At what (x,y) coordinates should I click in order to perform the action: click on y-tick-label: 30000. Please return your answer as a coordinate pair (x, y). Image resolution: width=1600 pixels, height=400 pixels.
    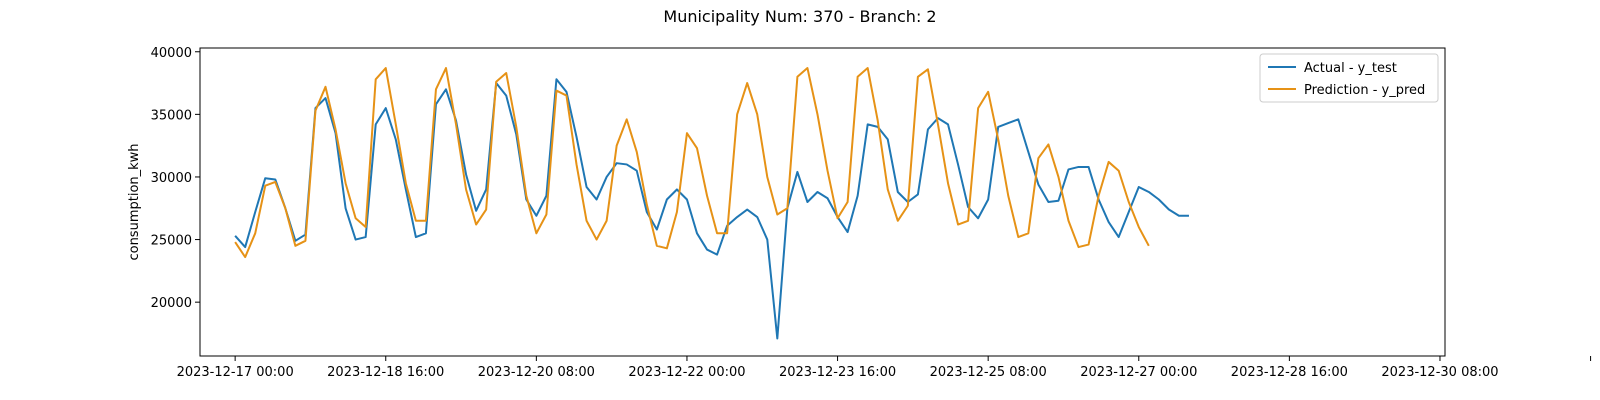
    Looking at the image, I should click on (171, 178).